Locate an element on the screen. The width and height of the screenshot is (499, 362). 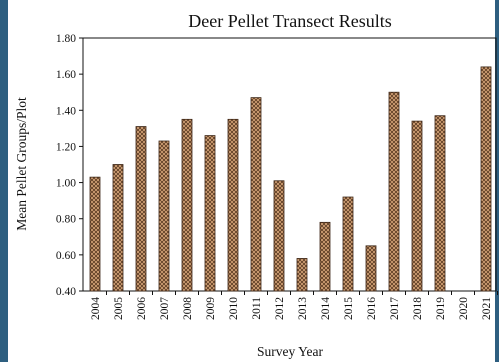
x-tick-label: 2019 is located at coordinates (441, 308).